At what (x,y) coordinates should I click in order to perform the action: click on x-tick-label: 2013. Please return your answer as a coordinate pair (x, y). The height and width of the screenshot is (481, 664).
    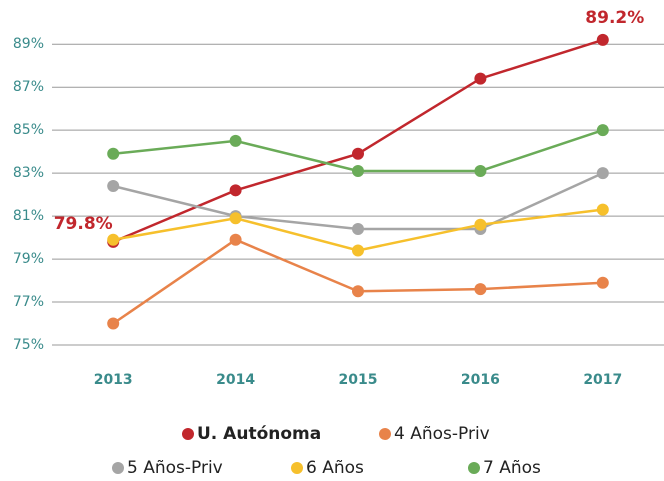
    Looking at the image, I should click on (113, 380).